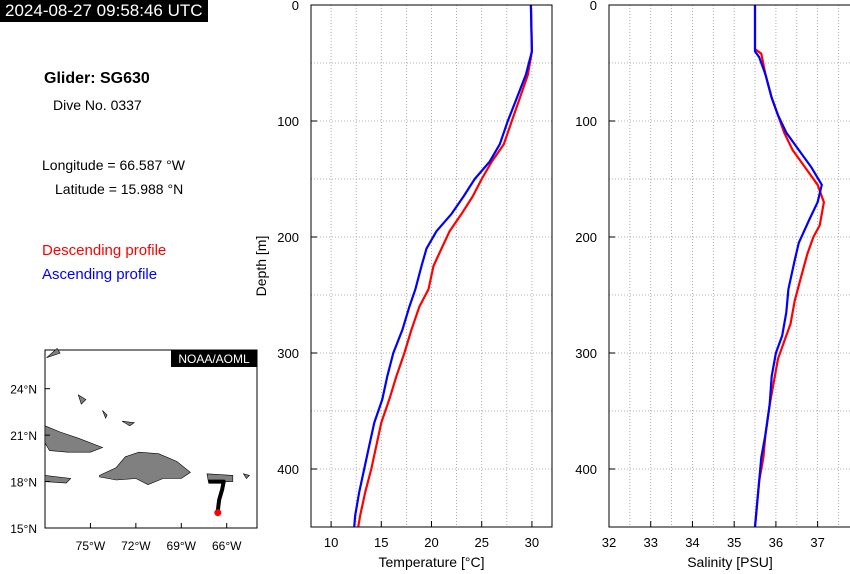 This screenshot has width=850, height=574. I want to click on x-tick-label: 33, so click(650, 542).